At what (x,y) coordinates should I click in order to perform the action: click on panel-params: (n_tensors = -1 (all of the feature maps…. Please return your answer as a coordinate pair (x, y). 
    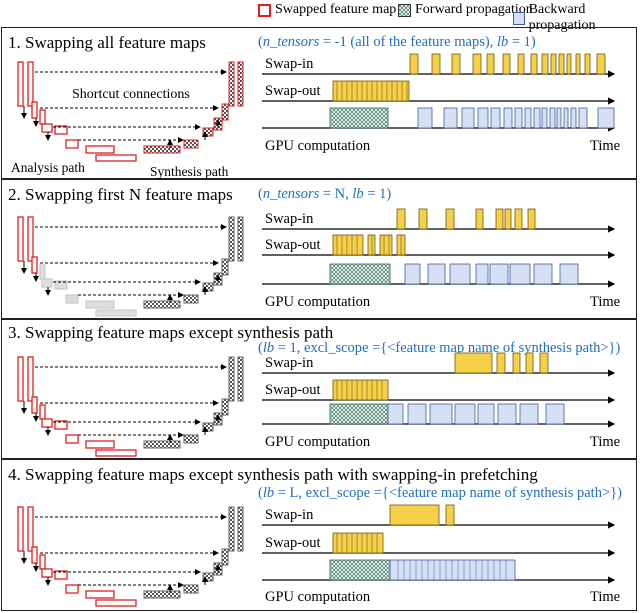
    Looking at the image, I should click on (397, 42).